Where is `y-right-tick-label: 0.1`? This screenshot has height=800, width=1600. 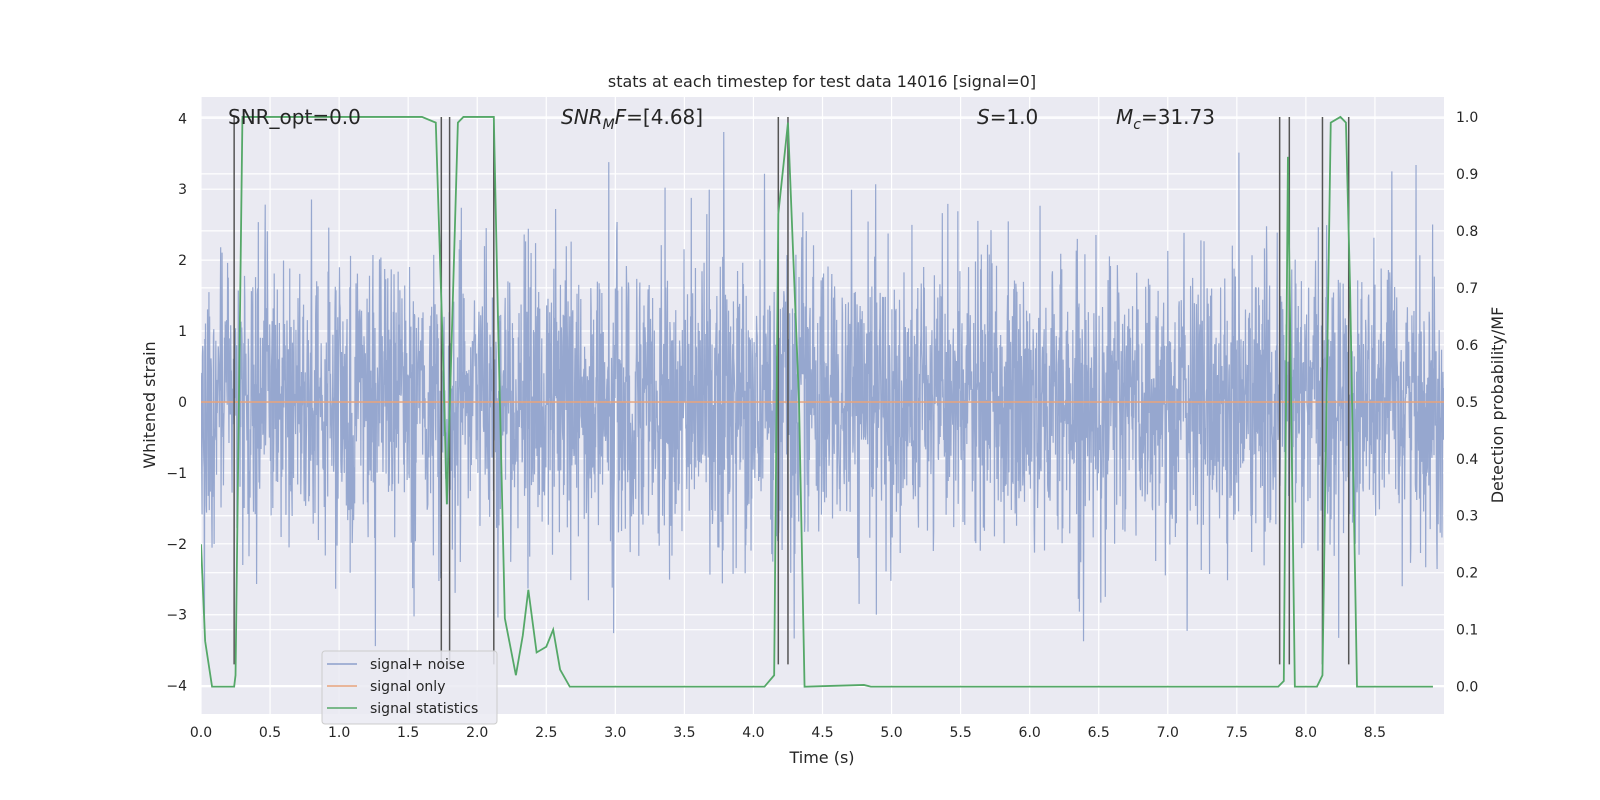 y-right-tick-label: 0.1 is located at coordinates (1467, 631).